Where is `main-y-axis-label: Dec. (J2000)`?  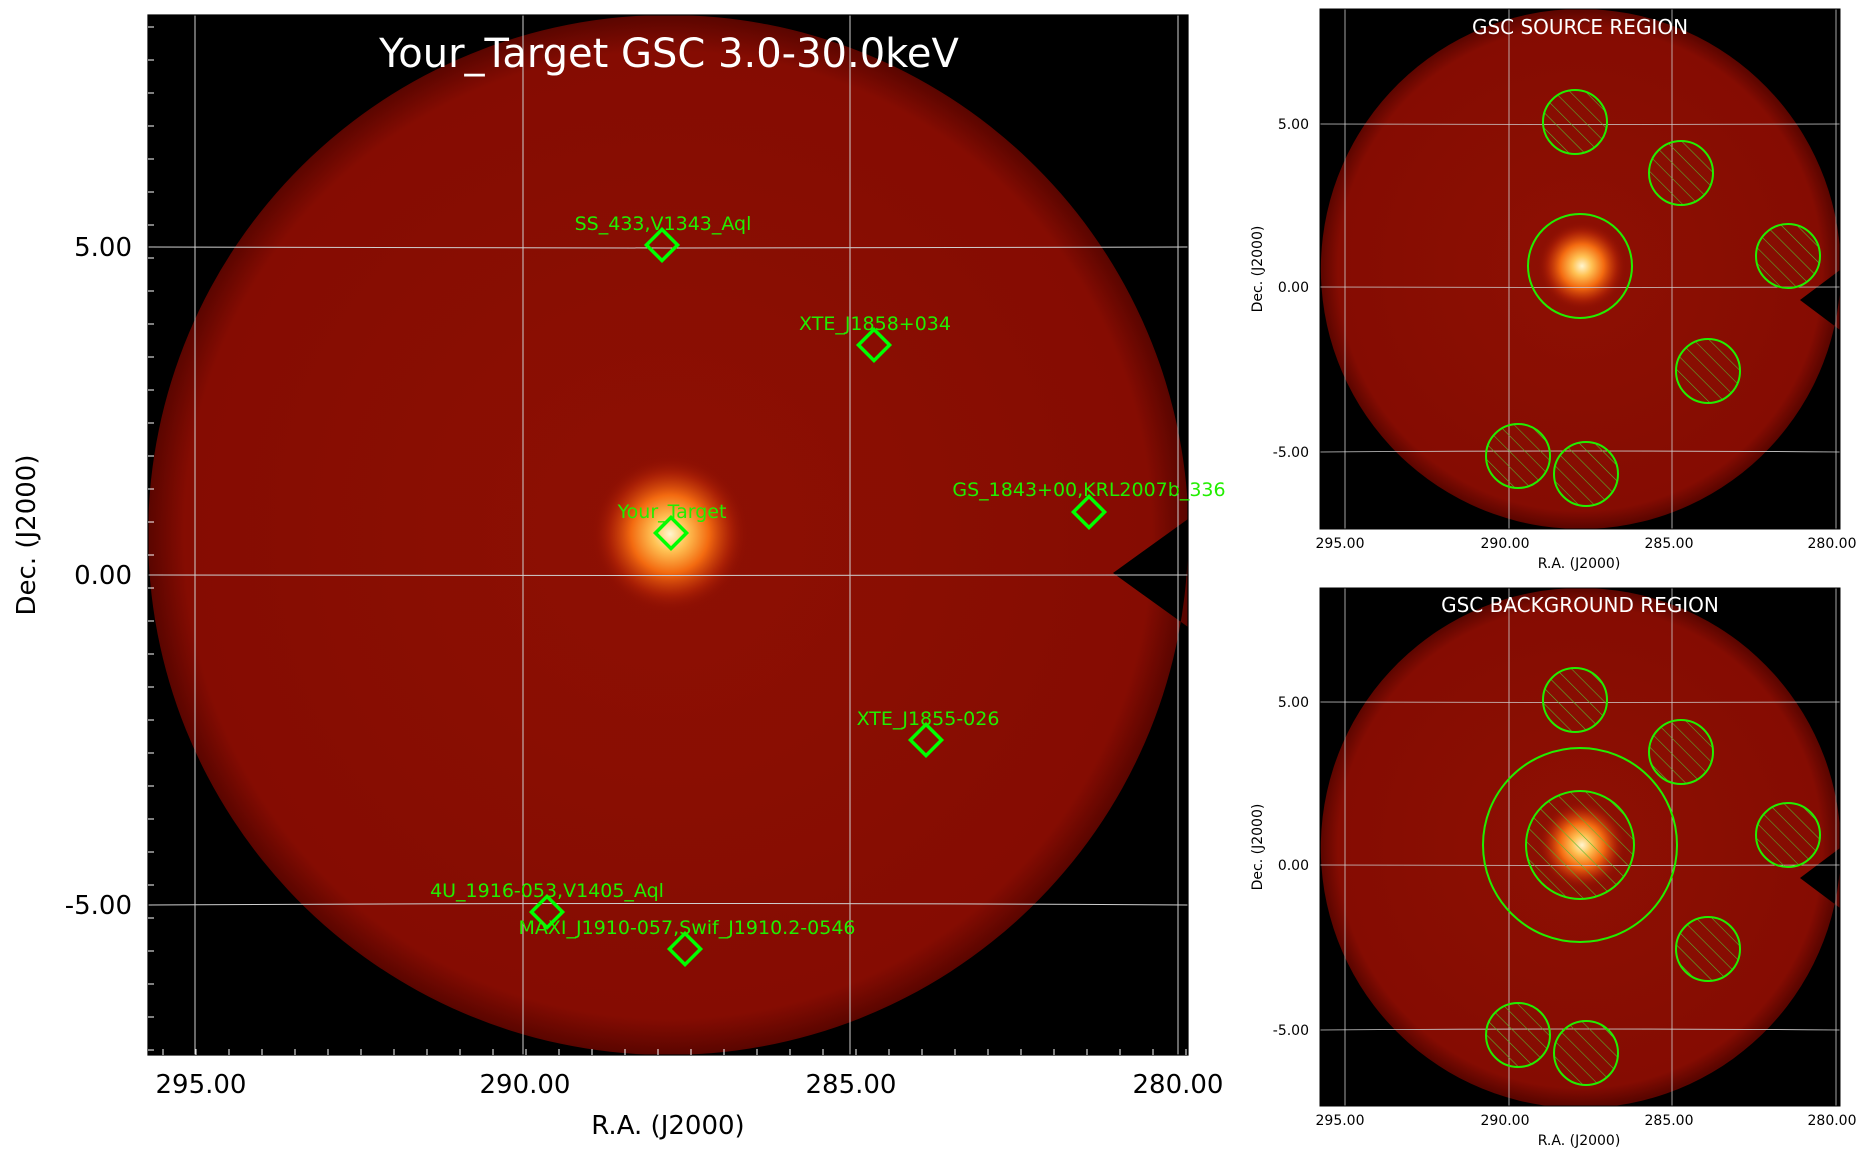 main-y-axis-label: Dec. (J2000) is located at coordinates (27, 535).